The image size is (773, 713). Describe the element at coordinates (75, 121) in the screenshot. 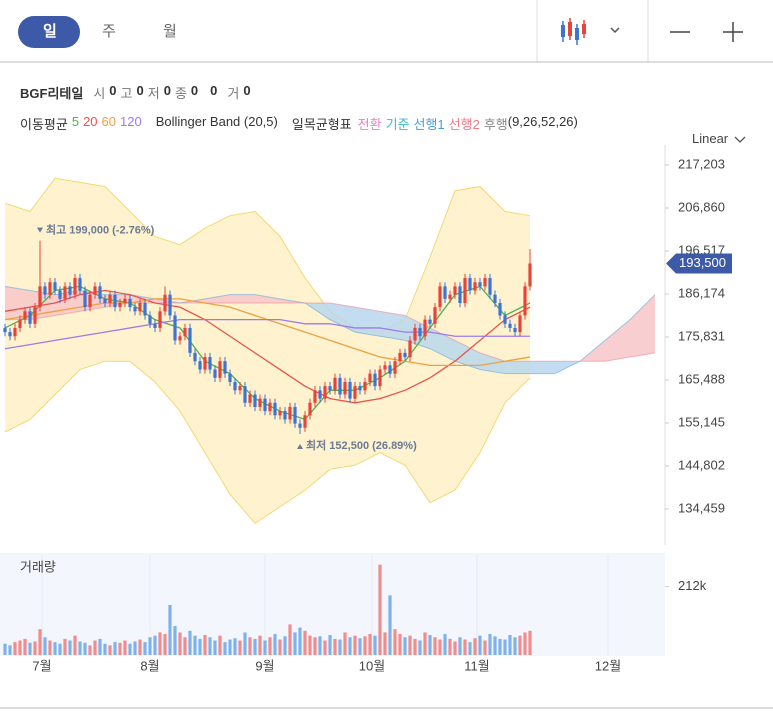

I see `legend-item: 5` at that location.